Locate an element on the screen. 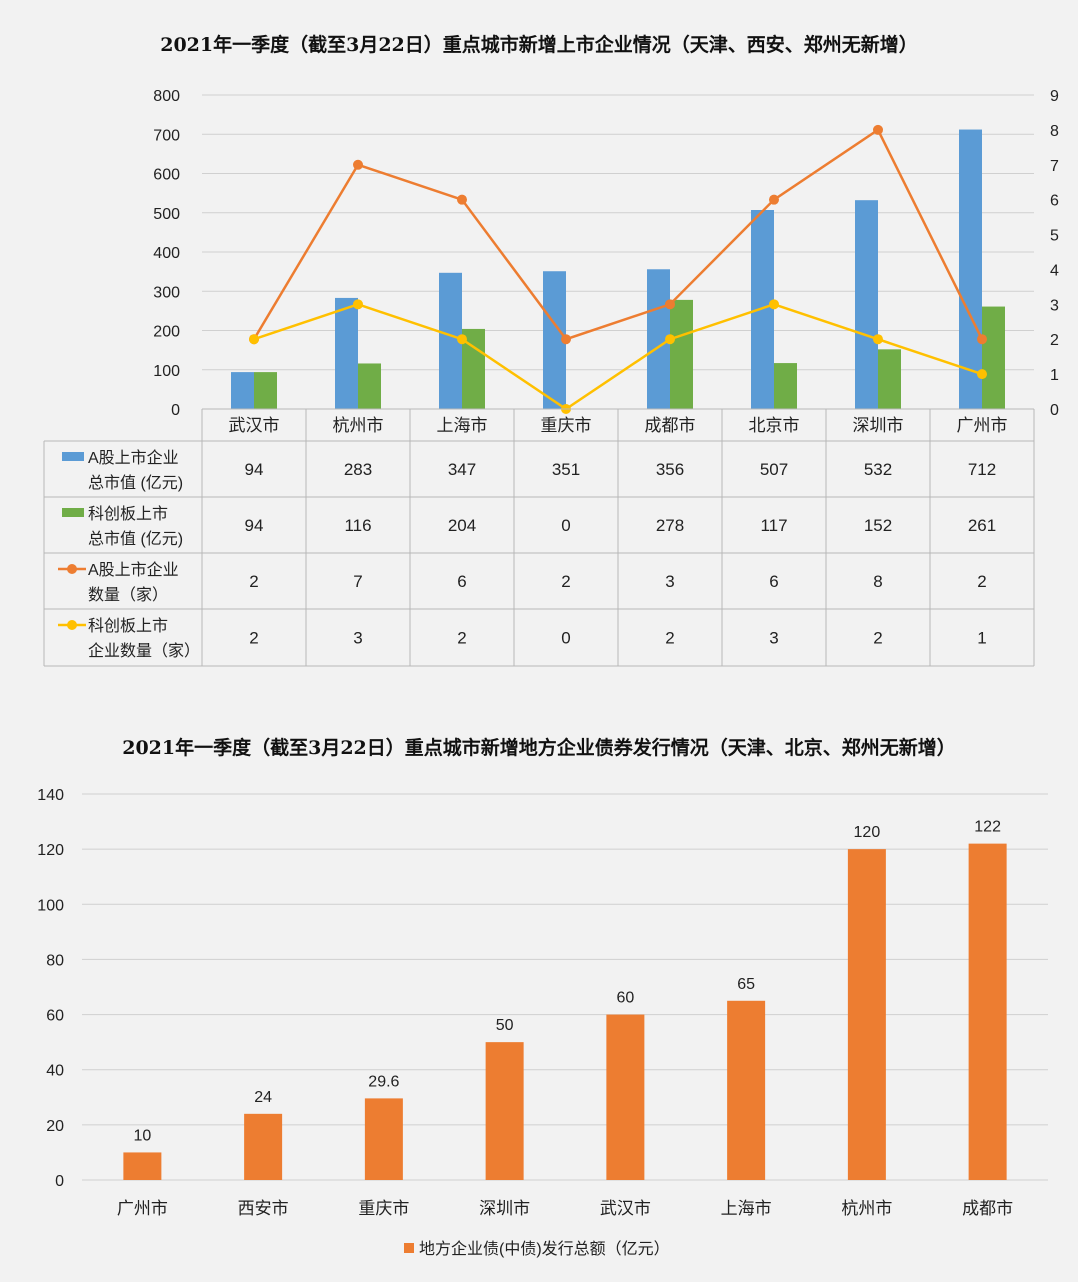 The height and width of the screenshot is (1282, 1078). chart1-y-tick-label: 200 is located at coordinates (166, 332).